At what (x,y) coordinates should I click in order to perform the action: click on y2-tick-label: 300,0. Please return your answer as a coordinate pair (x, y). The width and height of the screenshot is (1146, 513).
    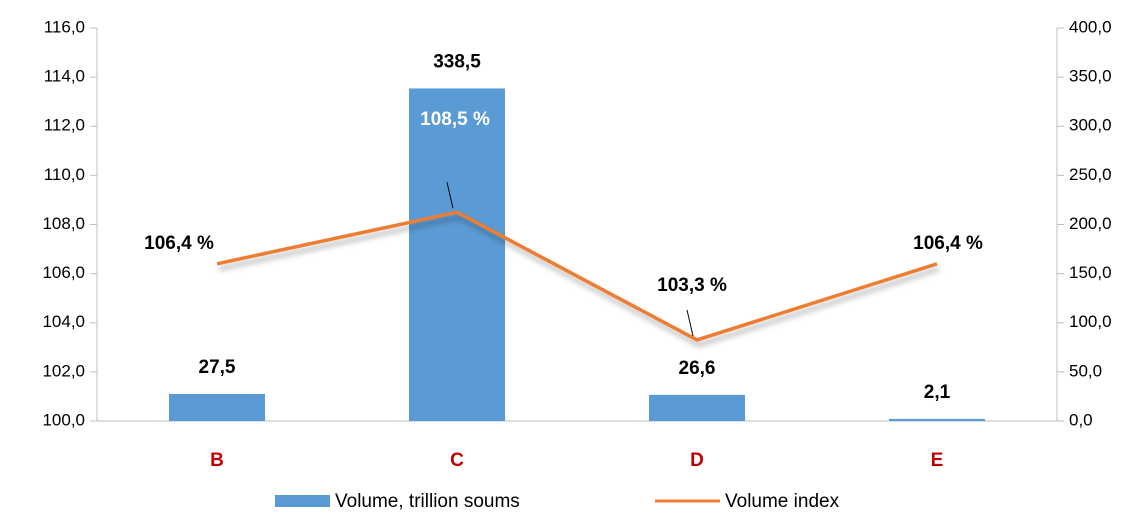
    Looking at the image, I should click on (1090, 125).